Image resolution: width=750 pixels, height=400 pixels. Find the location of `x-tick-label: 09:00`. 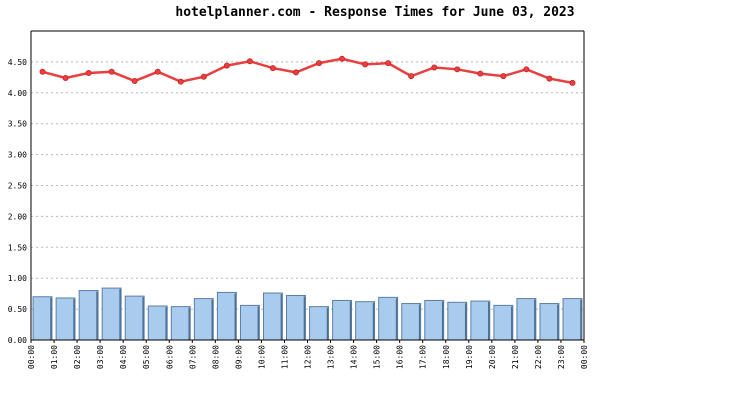

x-tick-label: 09:00 is located at coordinates (238, 357).